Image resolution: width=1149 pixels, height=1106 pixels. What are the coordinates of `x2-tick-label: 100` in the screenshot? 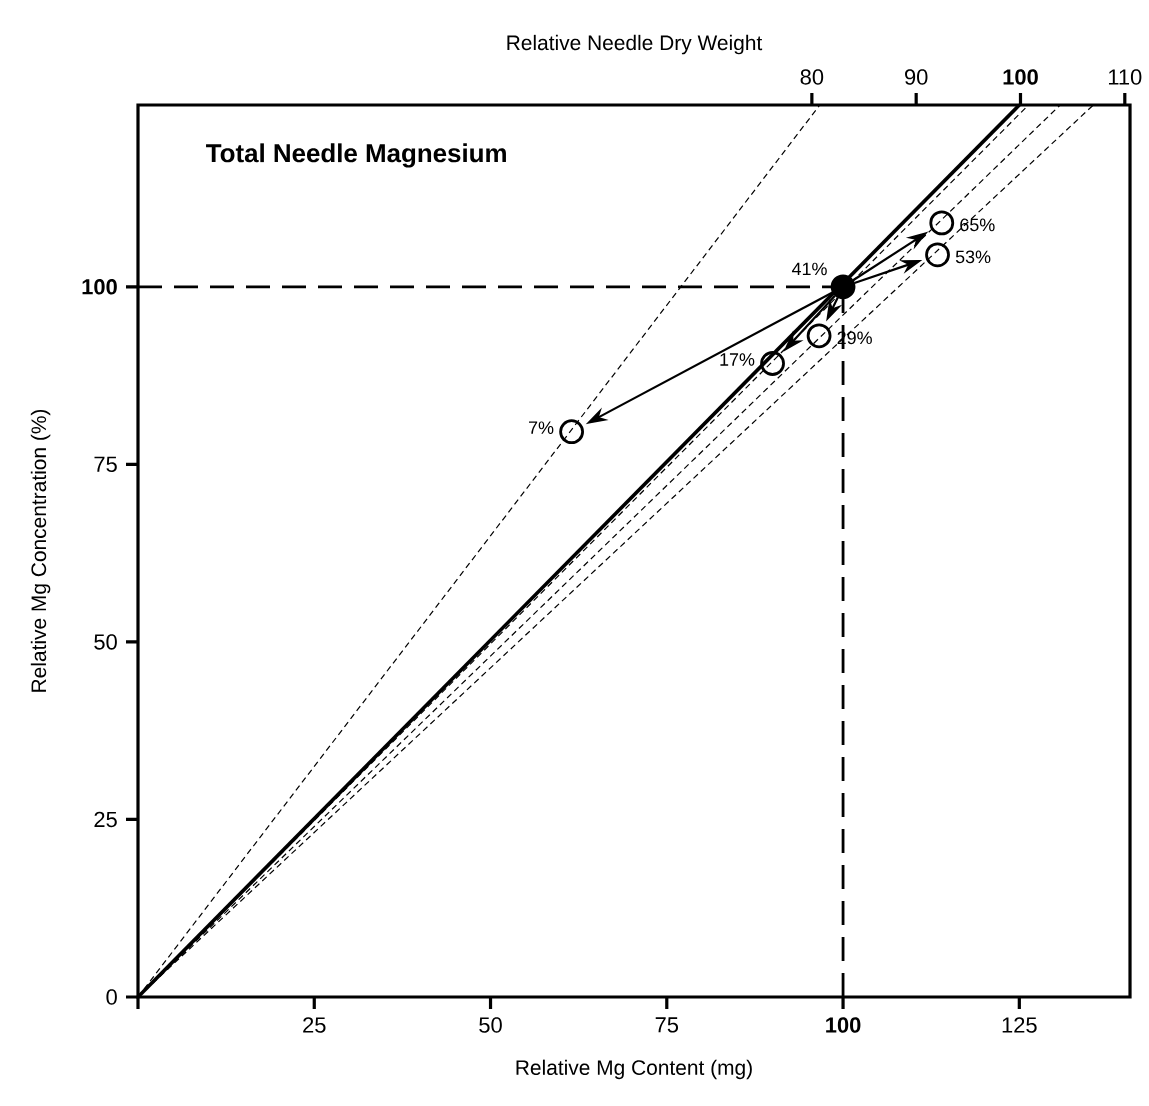 It's located at (1020, 77).